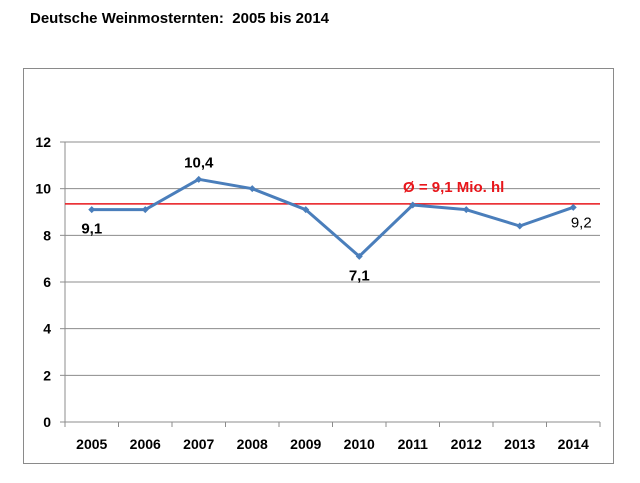 This screenshot has width=640, height=483. Describe the element at coordinates (47, 375) in the screenshot. I see `y-tick-label: 2` at that location.